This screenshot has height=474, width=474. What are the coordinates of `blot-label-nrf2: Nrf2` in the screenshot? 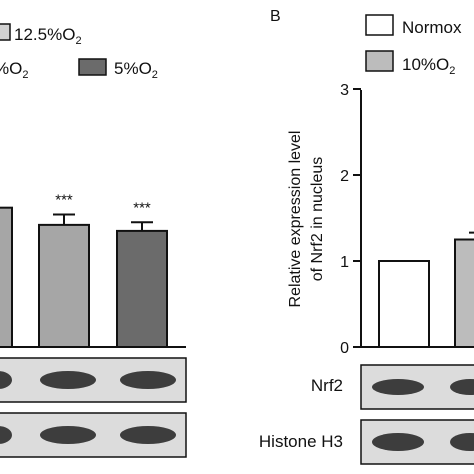 It's located at (327, 385).